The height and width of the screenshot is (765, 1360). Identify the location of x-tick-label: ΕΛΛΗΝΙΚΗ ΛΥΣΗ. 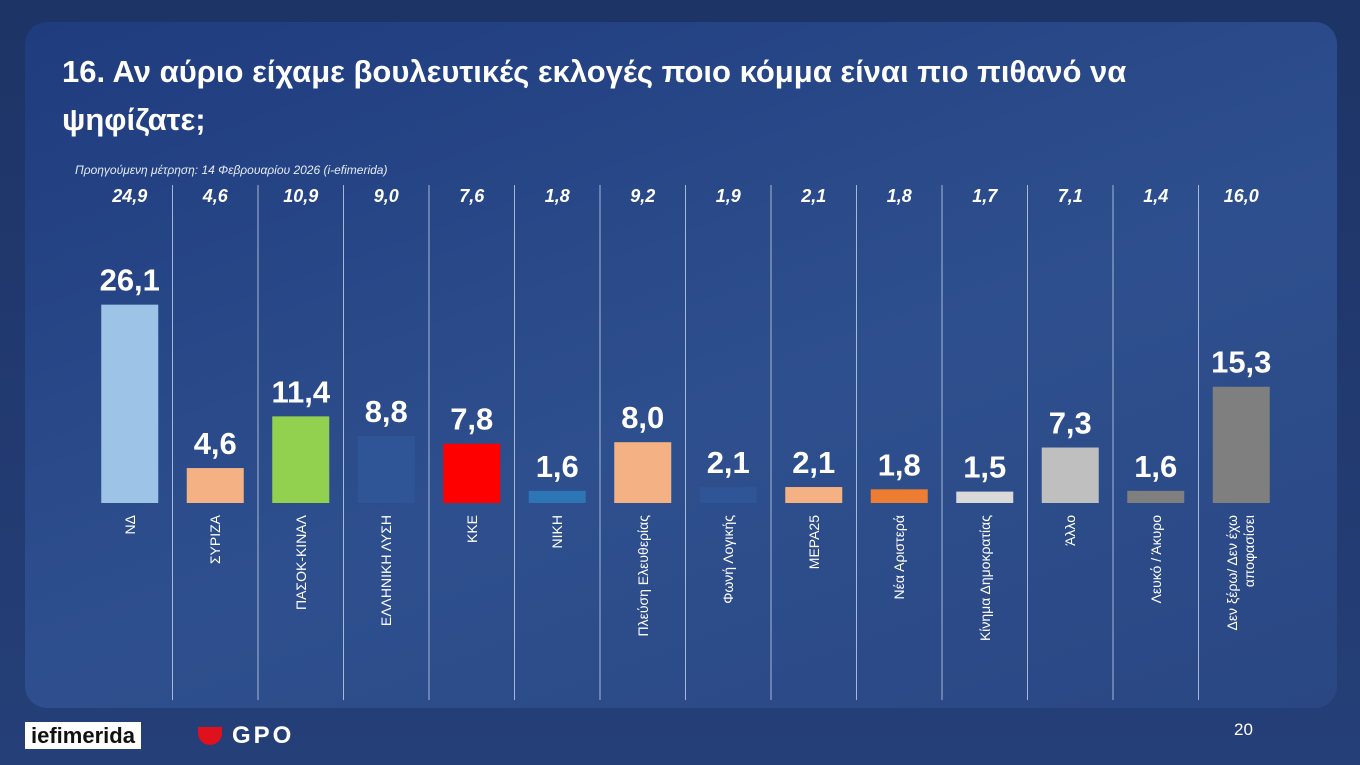
(385, 571).